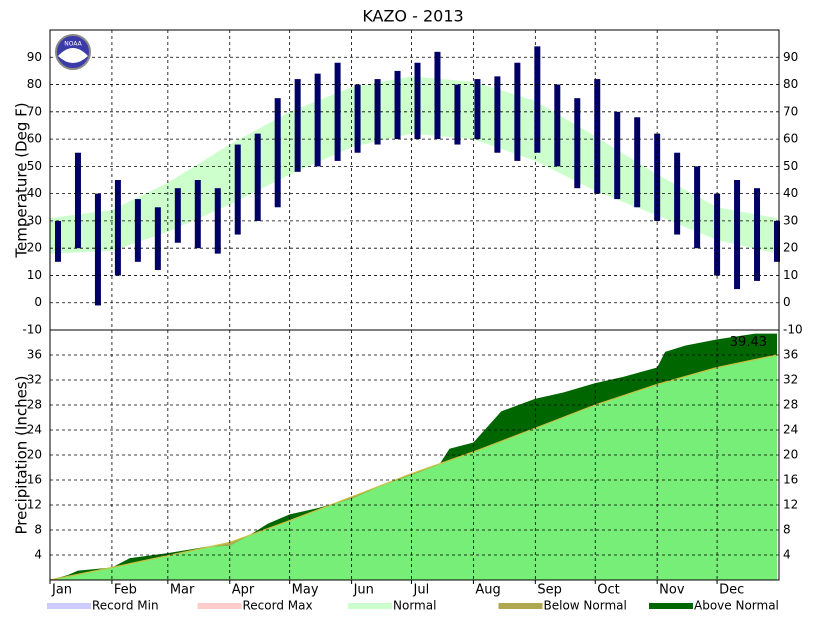 The height and width of the screenshot is (620, 827). I want to click on x-tick-label: Oct, so click(608, 590).